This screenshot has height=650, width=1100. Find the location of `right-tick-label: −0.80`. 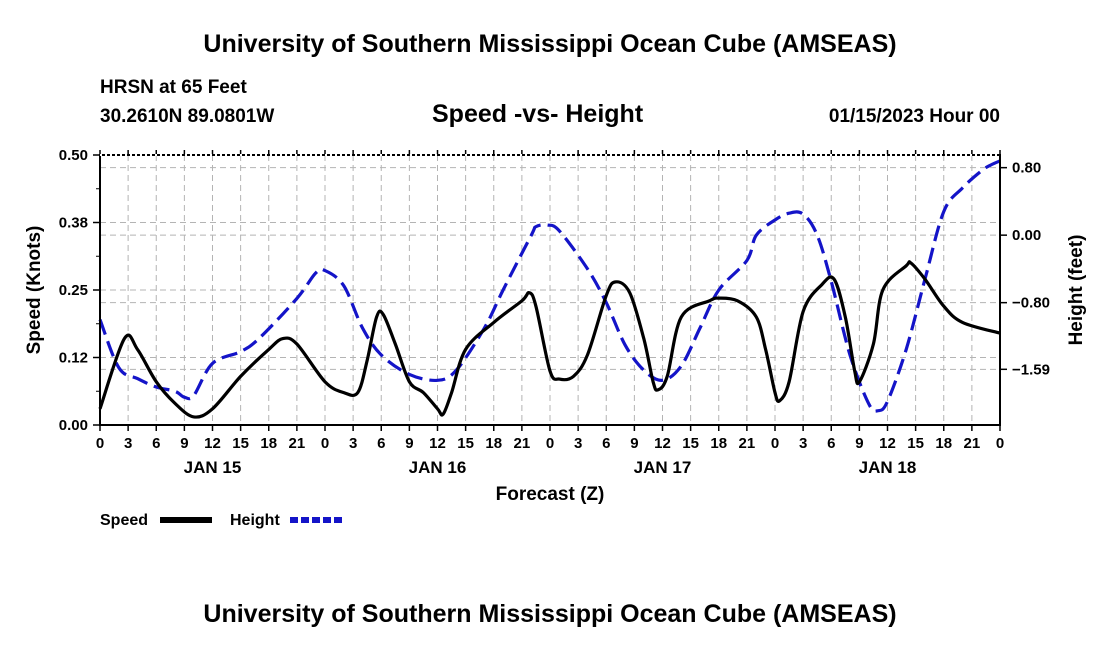

right-tick-label: −0.80 is located at coordinates (1031, 303).